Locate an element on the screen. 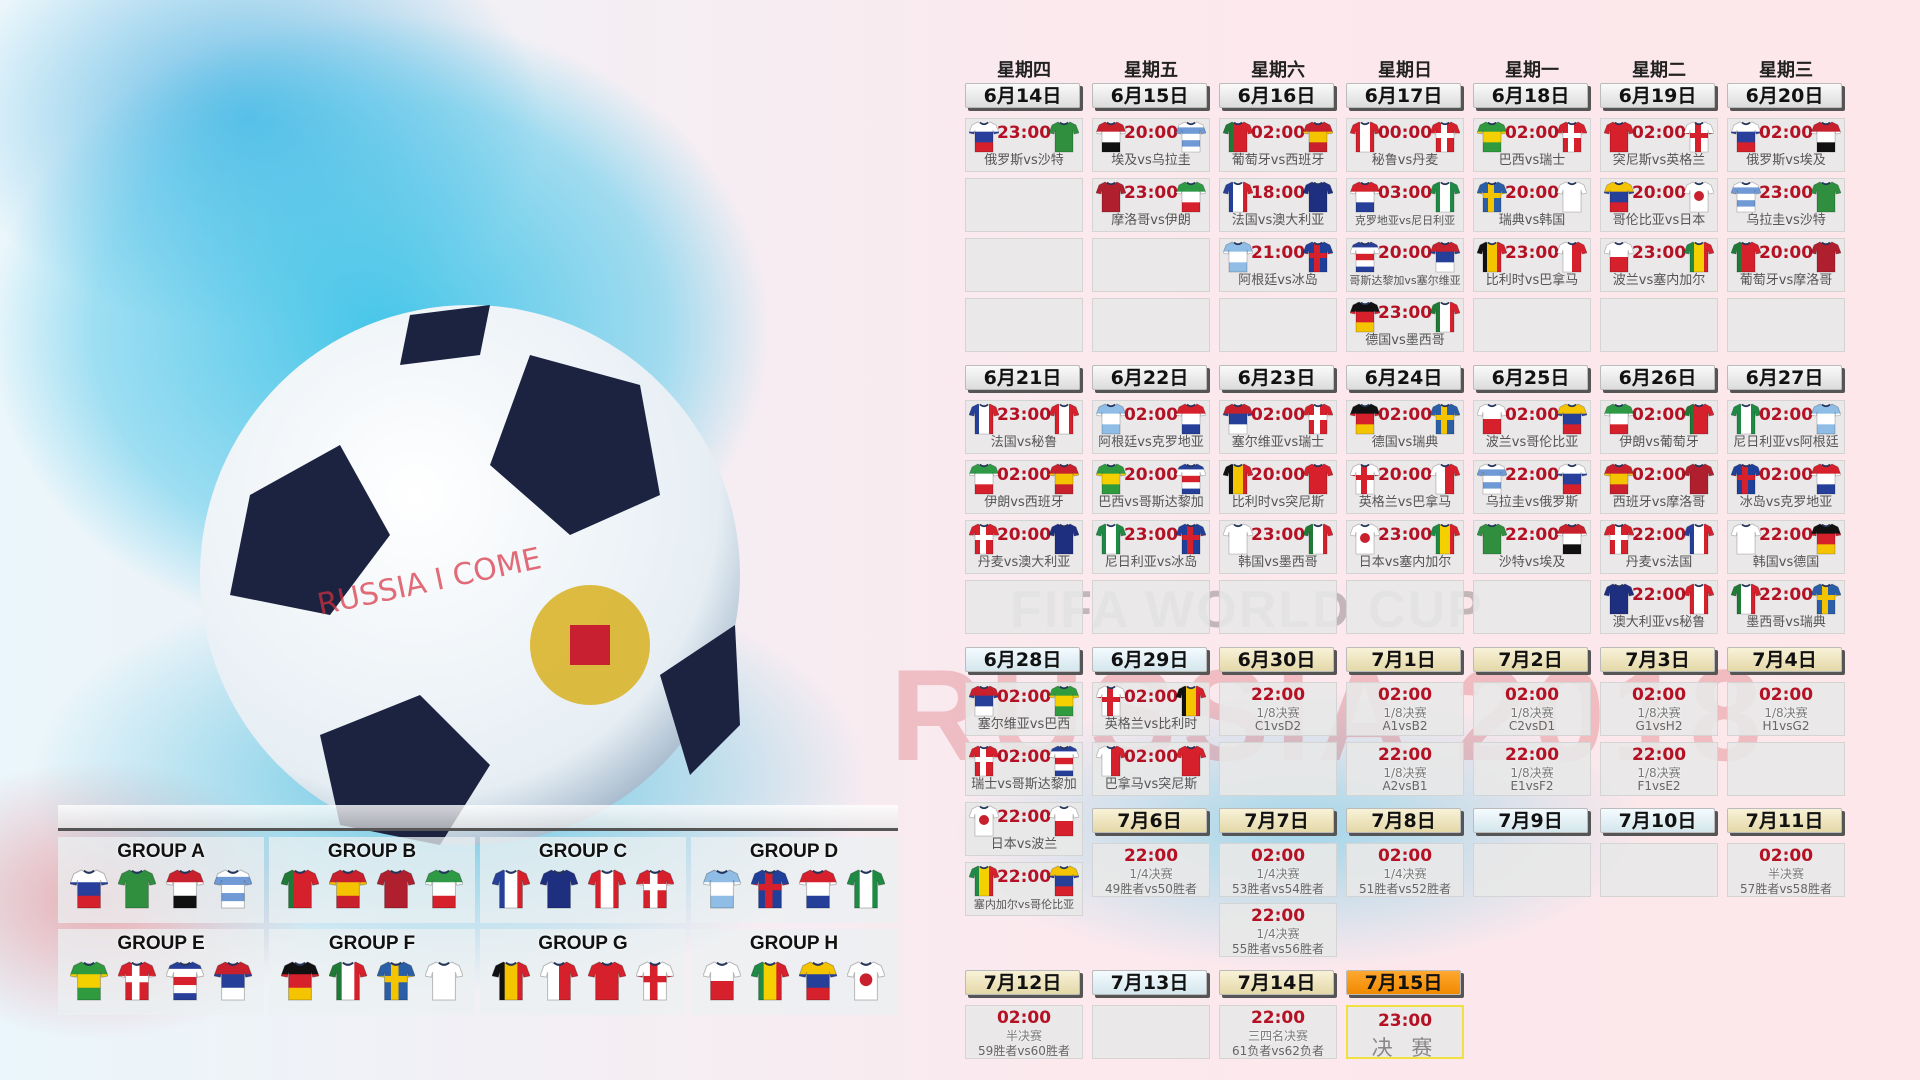  knockout-match-cell: 22:00 1/8决赛 E1vsF2 is located at coordinates (1532, 769).